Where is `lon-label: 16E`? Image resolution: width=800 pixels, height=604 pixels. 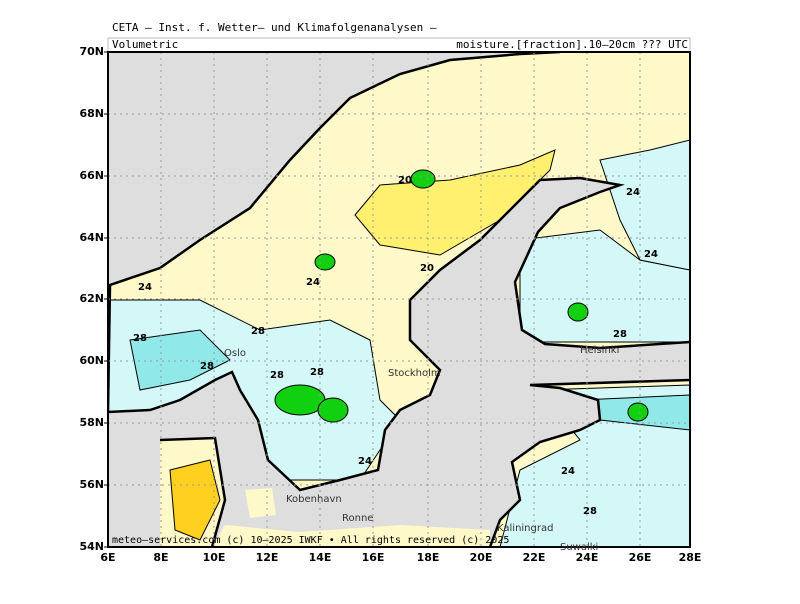 lon-label: 16E is located at coordinates (373, 557).